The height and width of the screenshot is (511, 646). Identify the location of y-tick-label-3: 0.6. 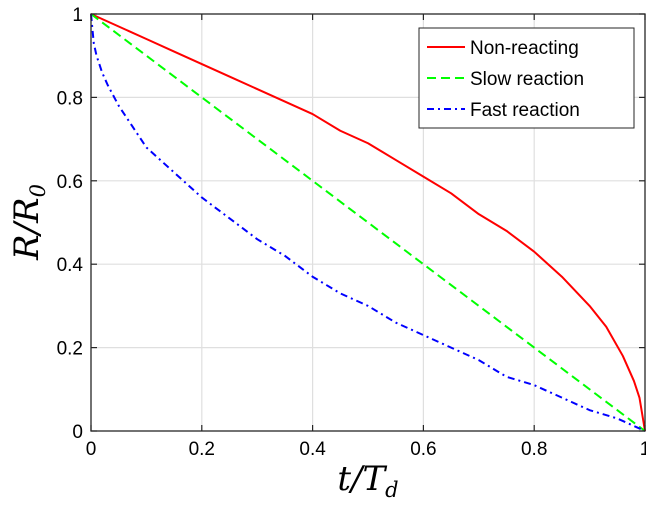
(70, 182).